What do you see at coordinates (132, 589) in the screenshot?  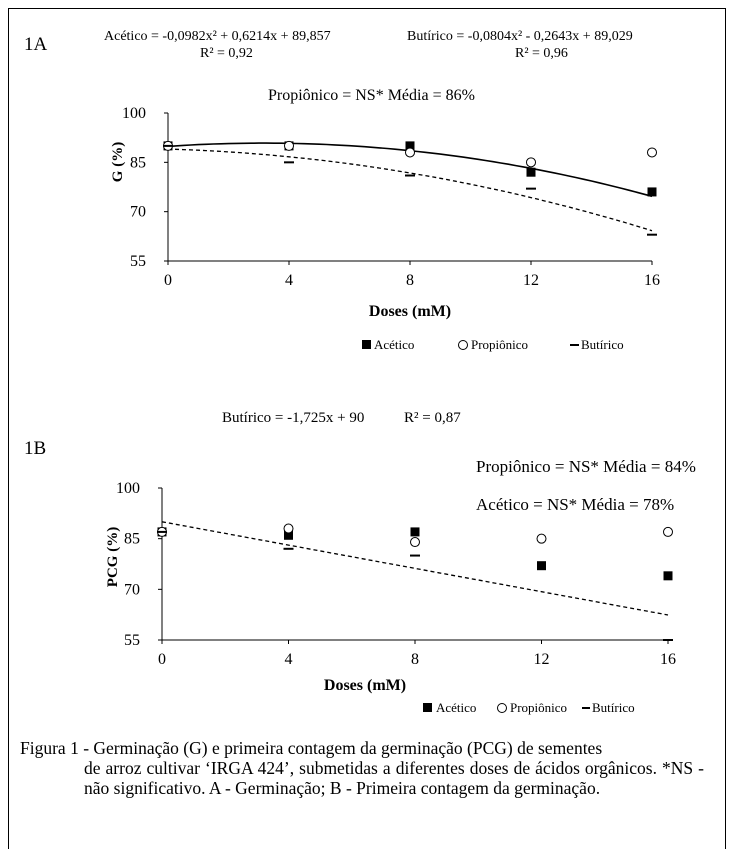 I see `panel-1b-y-tick-label: 70` at bounding box center [132, 589].